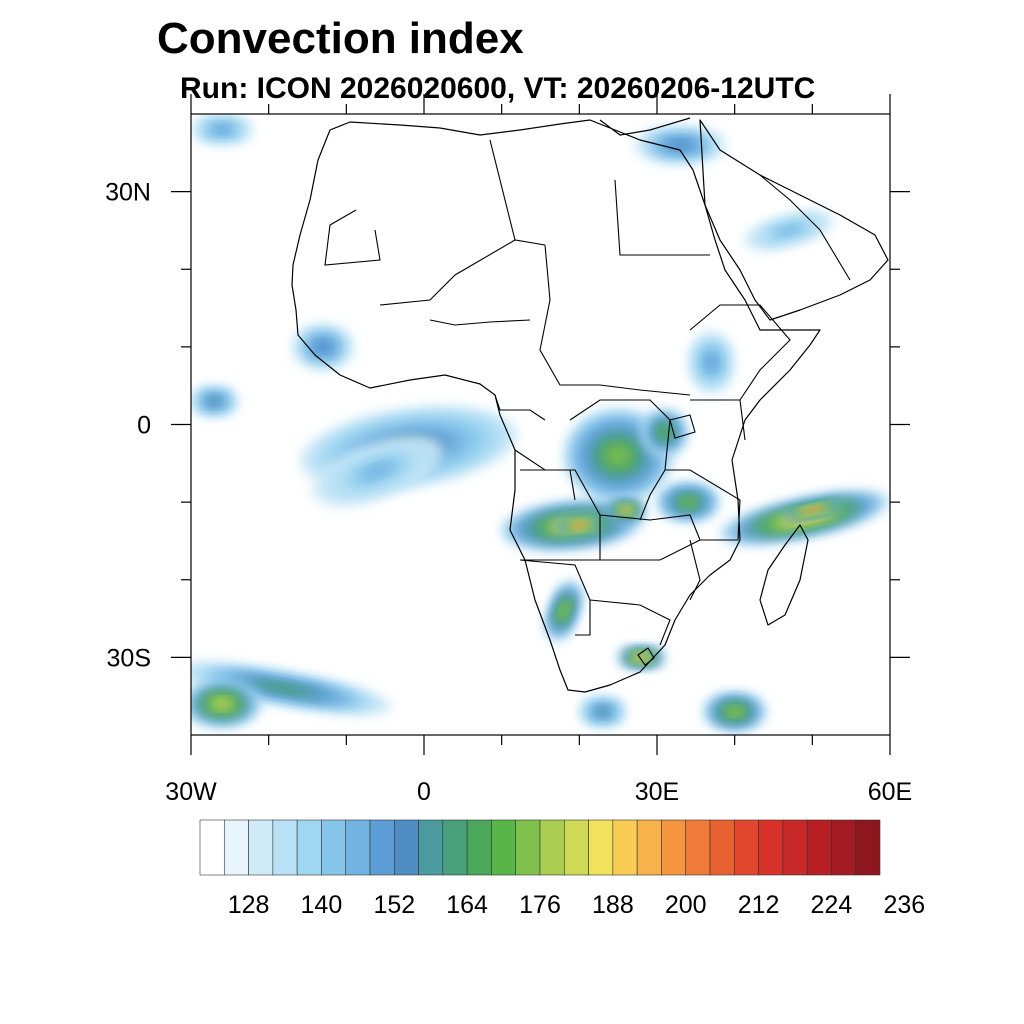  What do you see at coordinates (615, 320) in the screenshot?
I see `border-chad-sudan` at bounding box center [615, 320].